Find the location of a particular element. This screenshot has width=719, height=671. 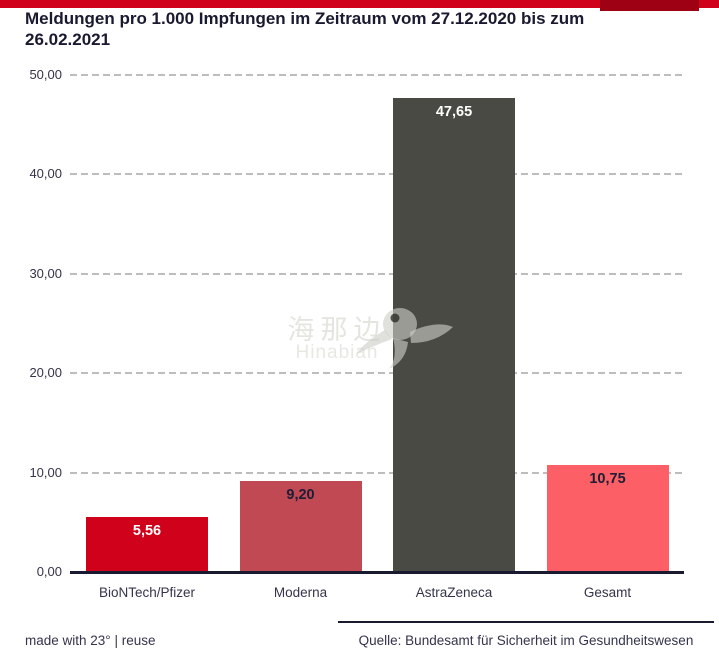

watermark-latin-text: Hinabian is located at coordinates (337, 352).